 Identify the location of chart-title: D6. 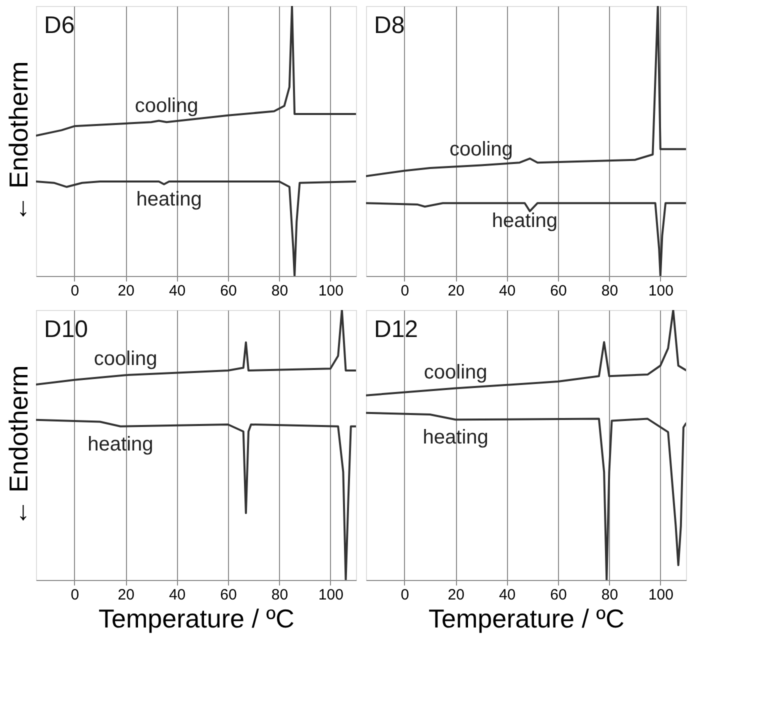
(59, 25).